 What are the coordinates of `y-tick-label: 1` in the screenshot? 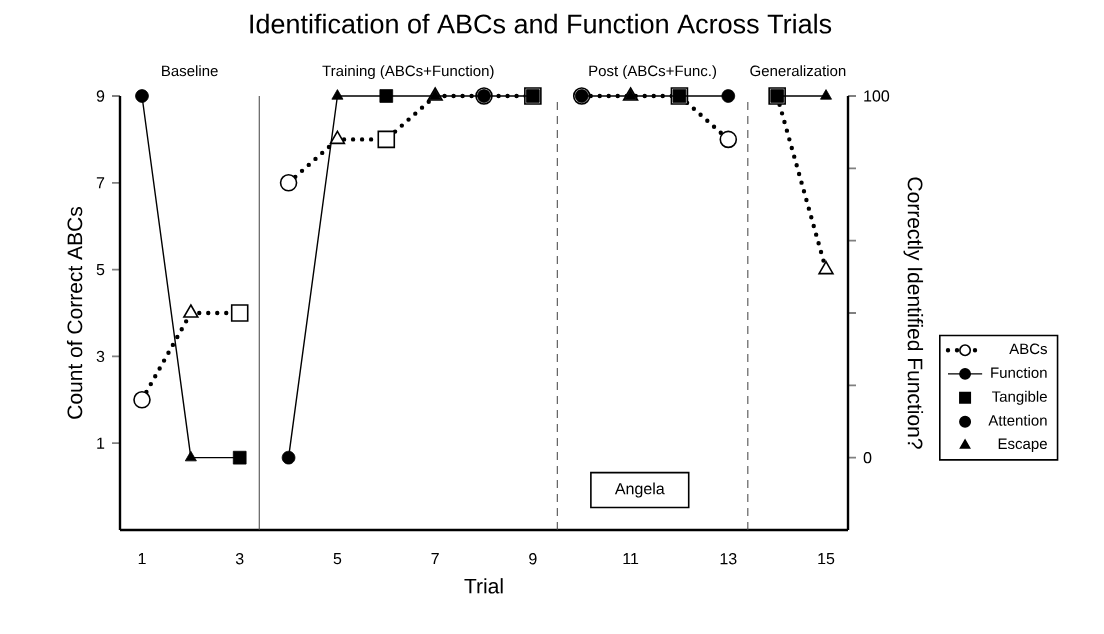 It's located at (101, 443).